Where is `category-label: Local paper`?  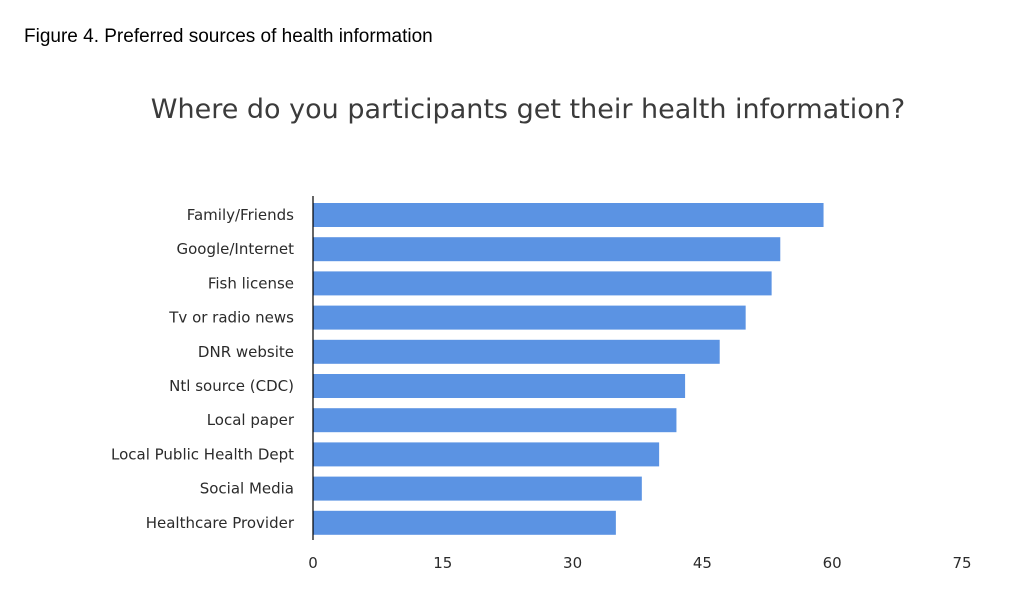 category-label: Local paper is located at coordinates (251, 420).